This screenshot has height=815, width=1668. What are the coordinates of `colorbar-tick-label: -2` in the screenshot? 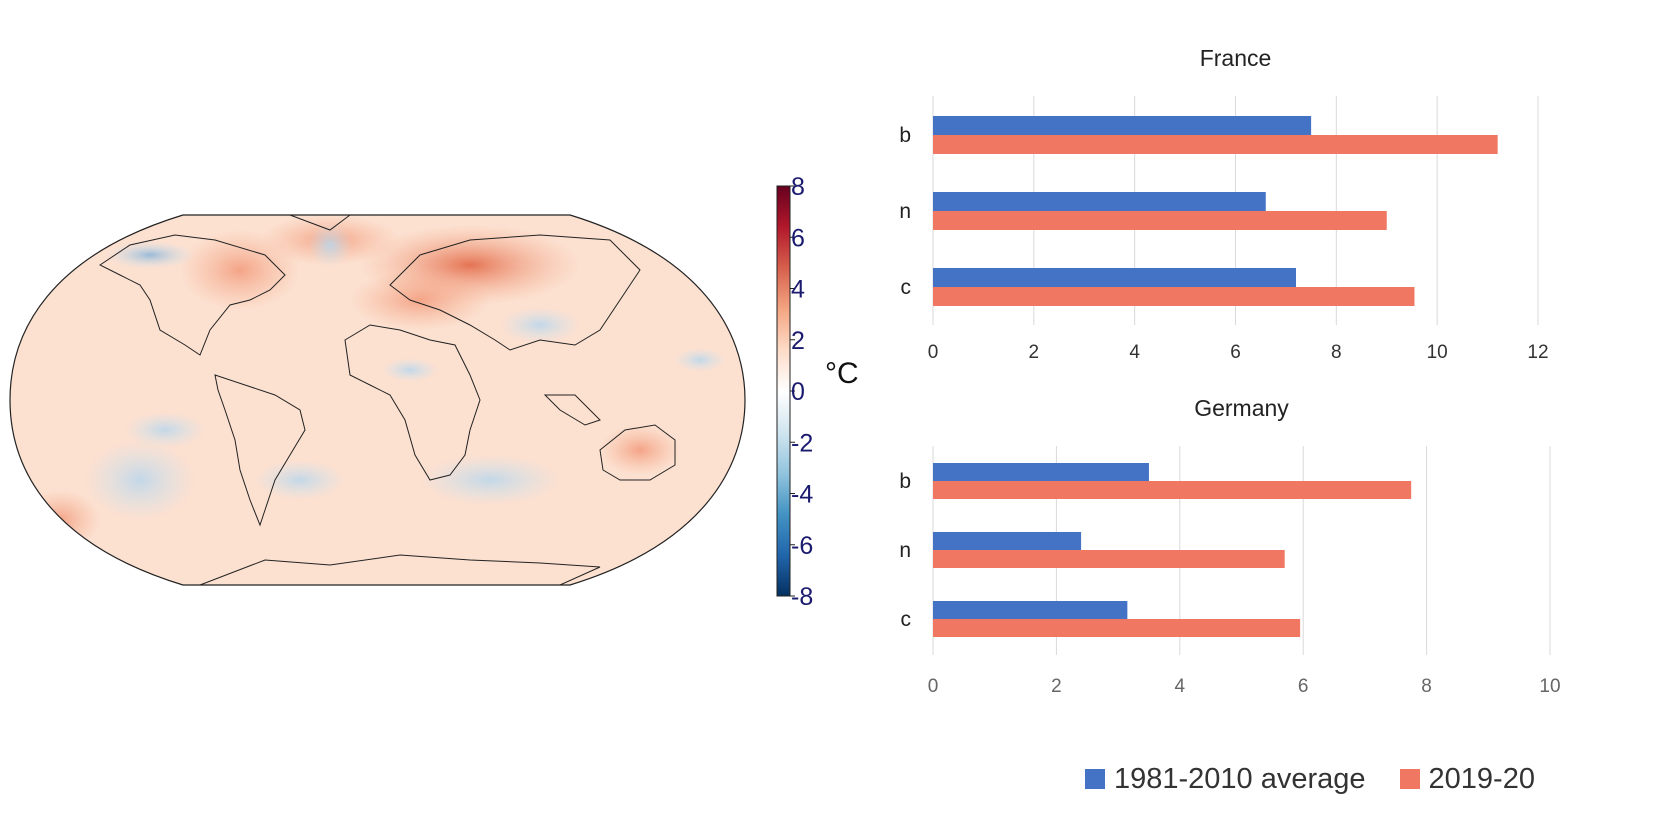 It's located at (802, 443).